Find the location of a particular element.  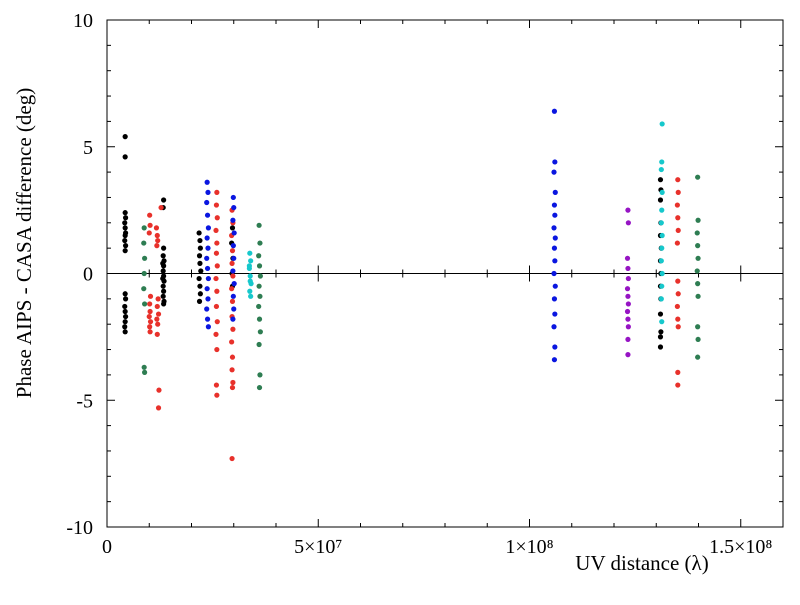

y-axis-label: Phase AIPS - CASA difference (deg) is located at coordinates (24, 243).